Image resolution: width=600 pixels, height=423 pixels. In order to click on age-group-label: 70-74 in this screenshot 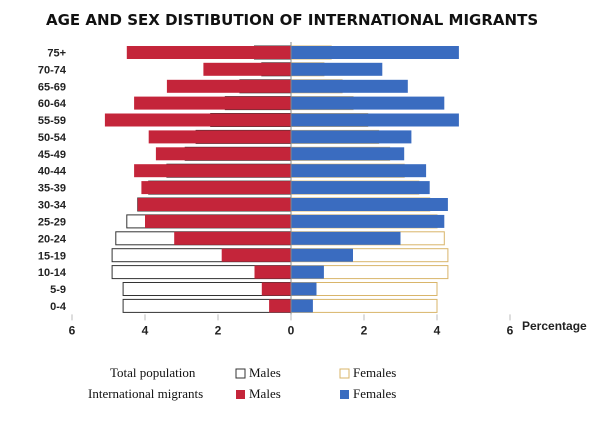, I will do `click(52, 70)`.